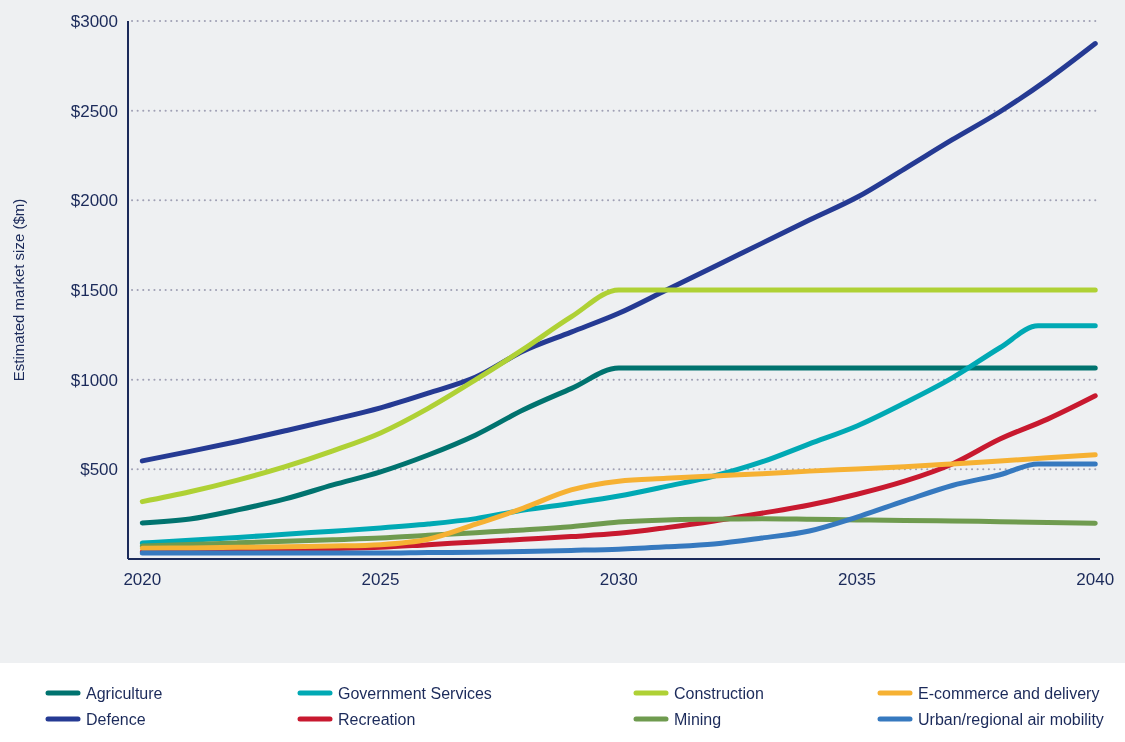 The height and width of the screenshot is (742, 1125). Describe the element at coordinates (377, 719) in the screenshot. I see `legend-label: Recreation` at that location.